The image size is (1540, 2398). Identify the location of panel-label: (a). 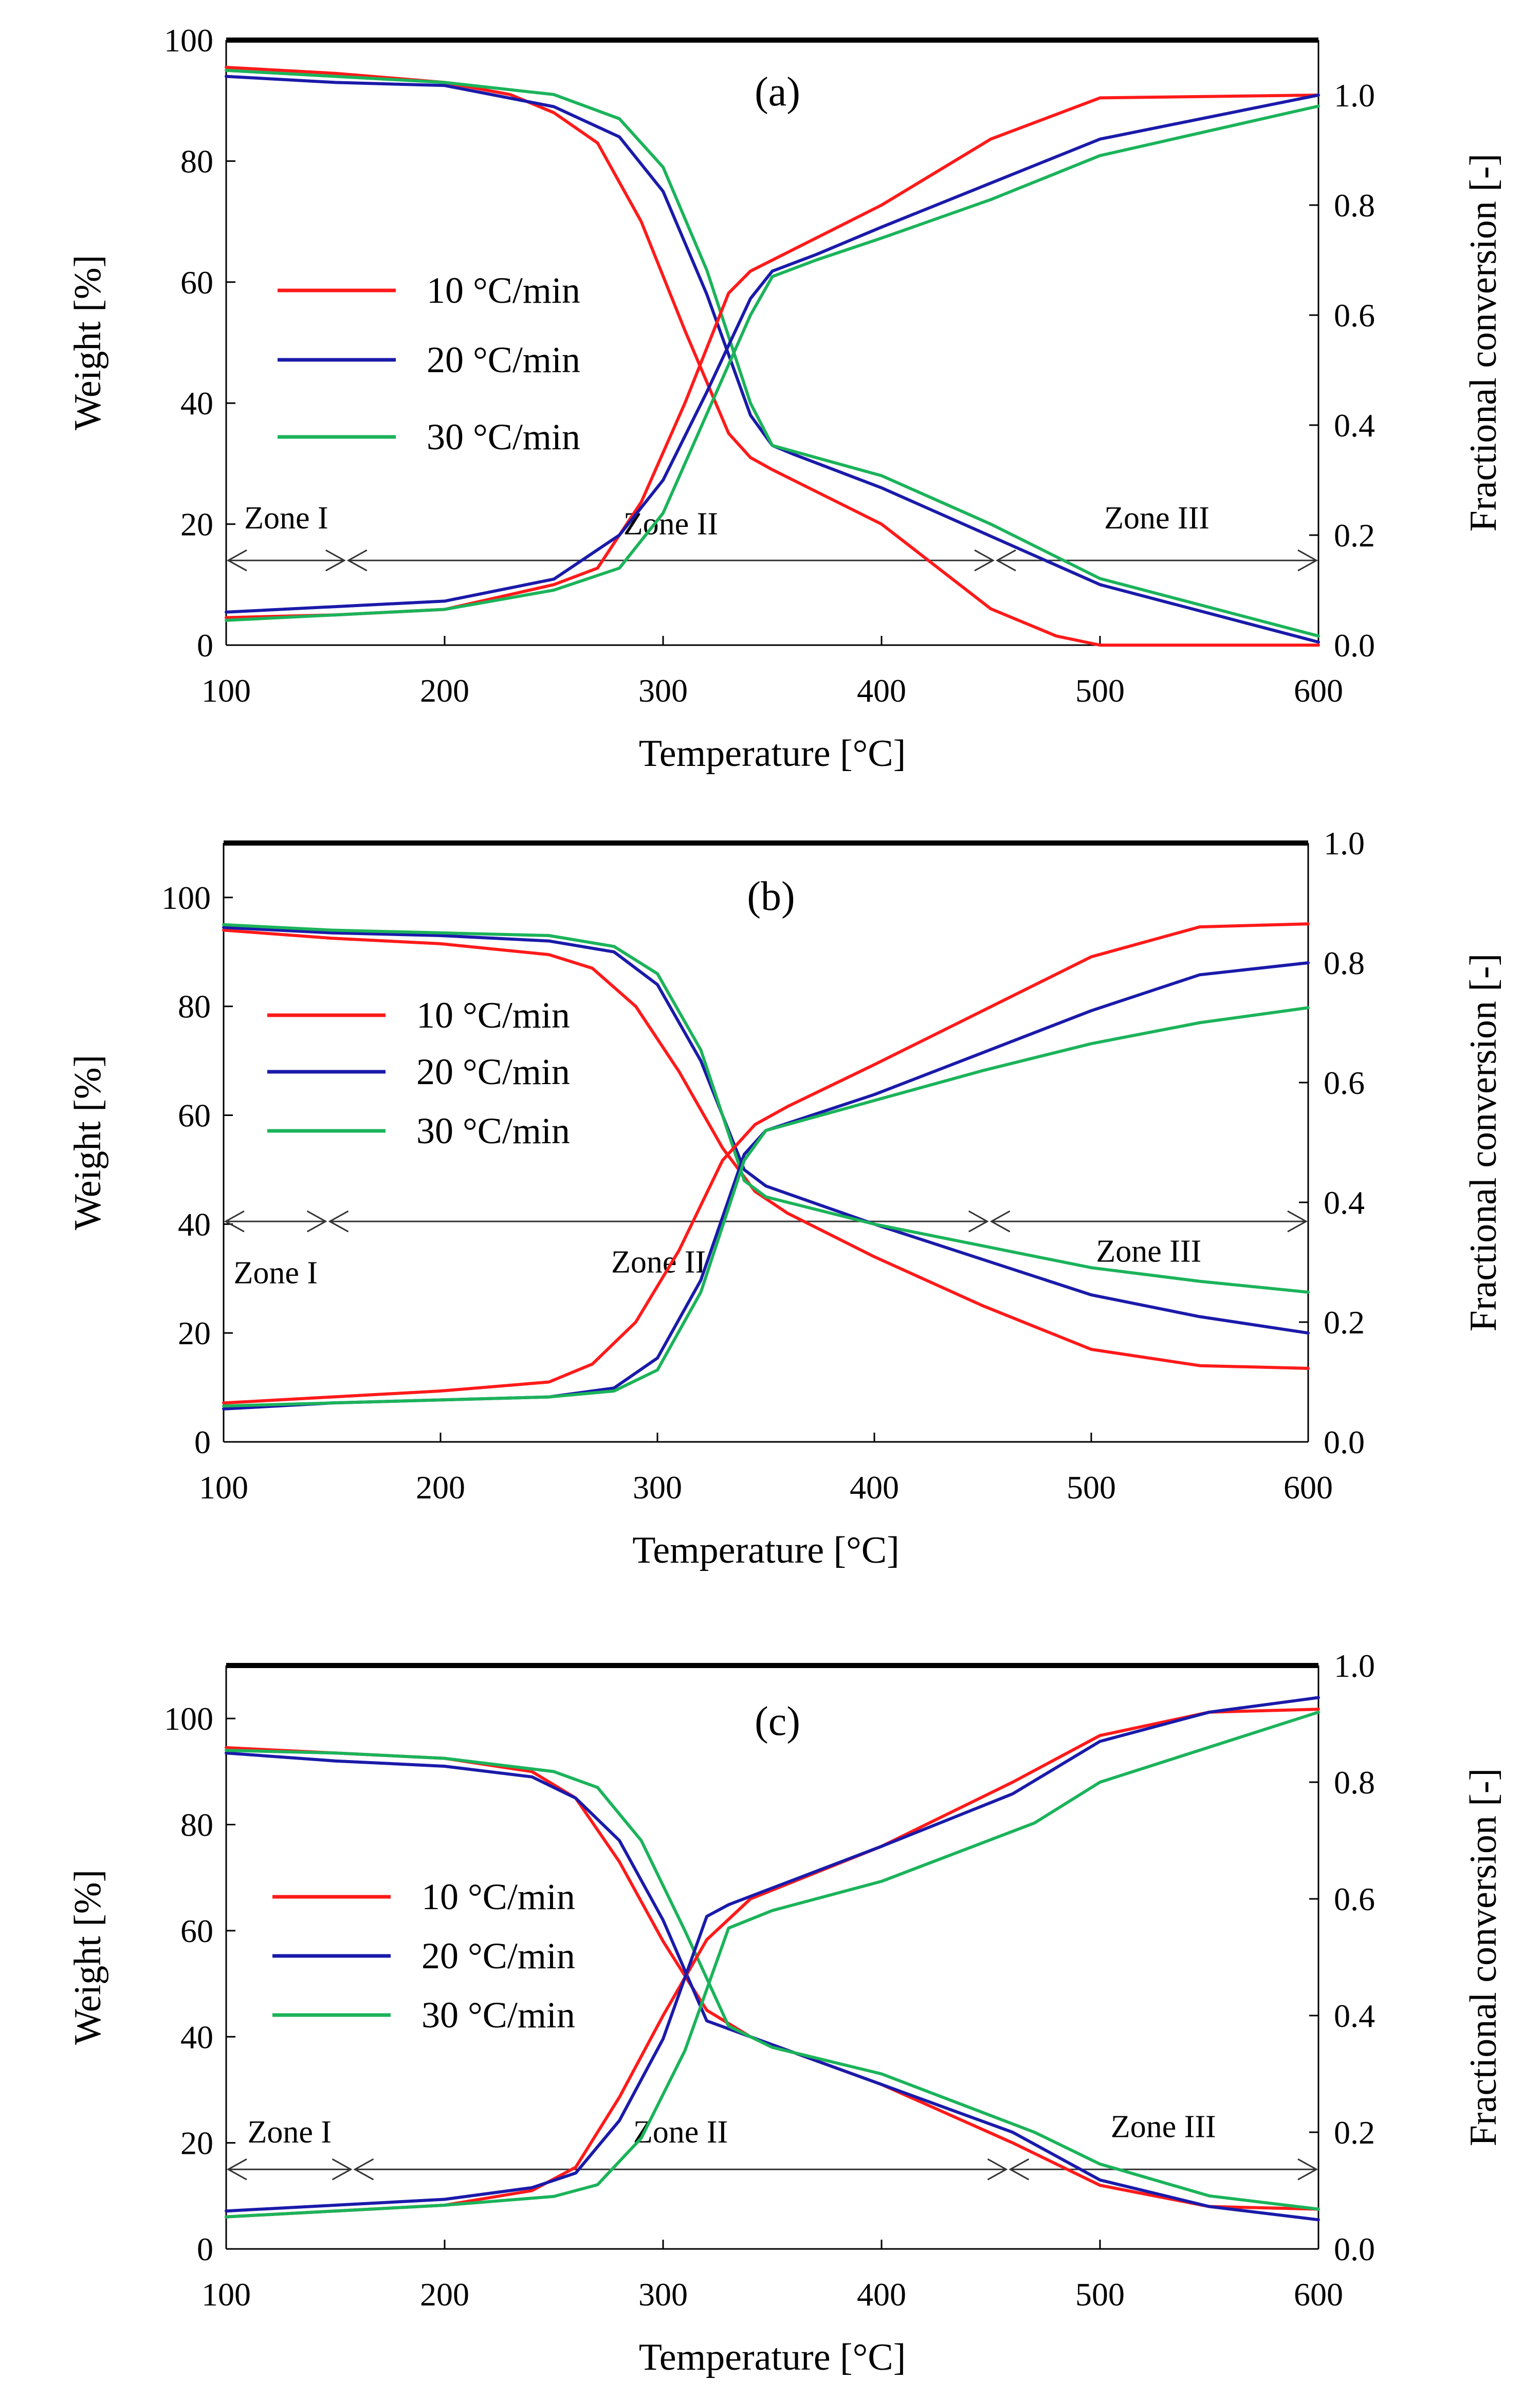
(777, 92).